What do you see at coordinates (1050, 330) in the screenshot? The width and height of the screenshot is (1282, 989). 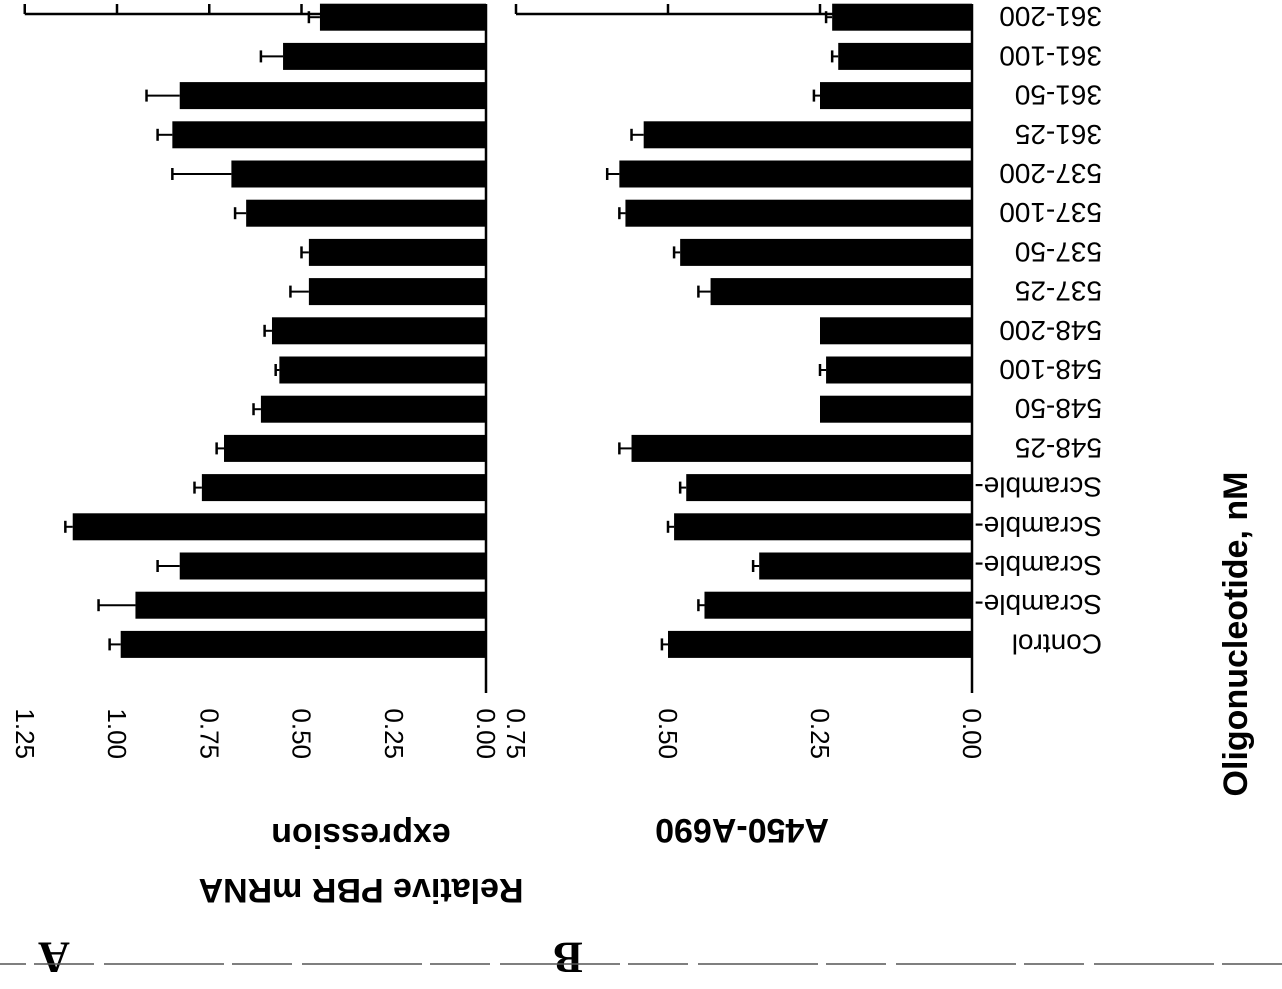 I see `category-label: 548-200` at bounding box center [1050, 330].